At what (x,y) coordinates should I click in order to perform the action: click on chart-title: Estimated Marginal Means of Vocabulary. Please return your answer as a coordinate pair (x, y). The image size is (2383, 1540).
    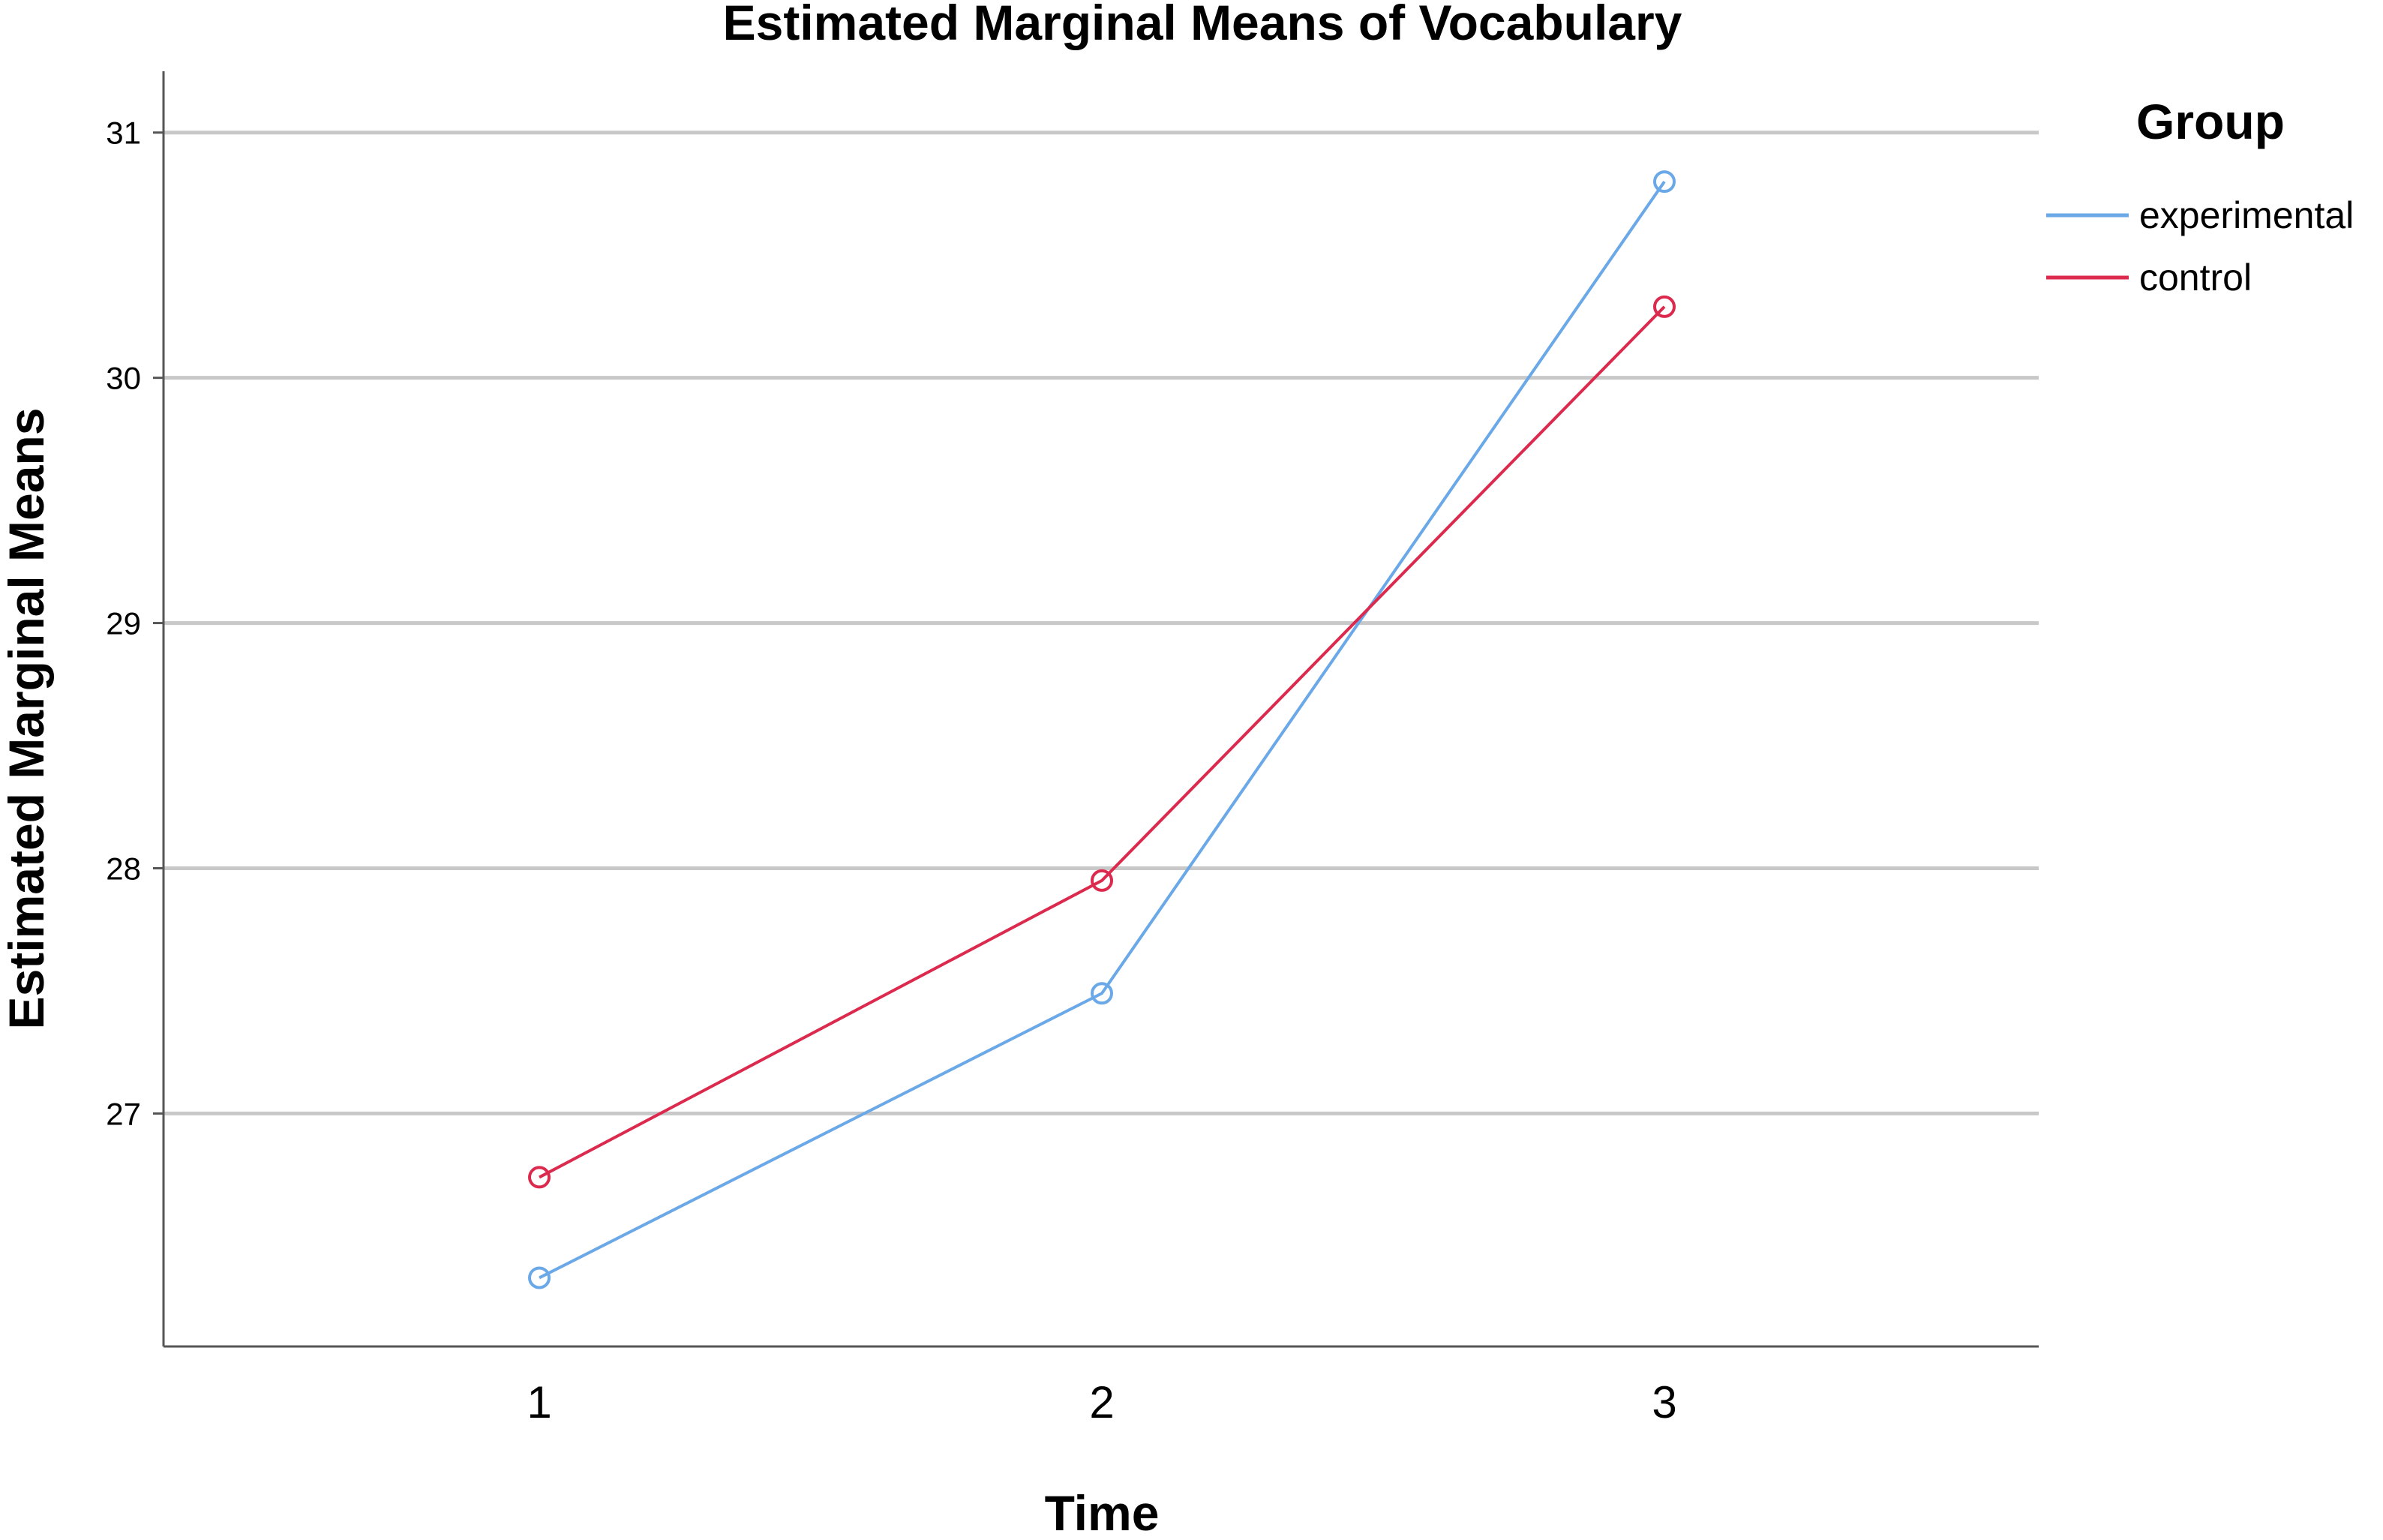
    Looking at the image, I should click on (1203, 25).